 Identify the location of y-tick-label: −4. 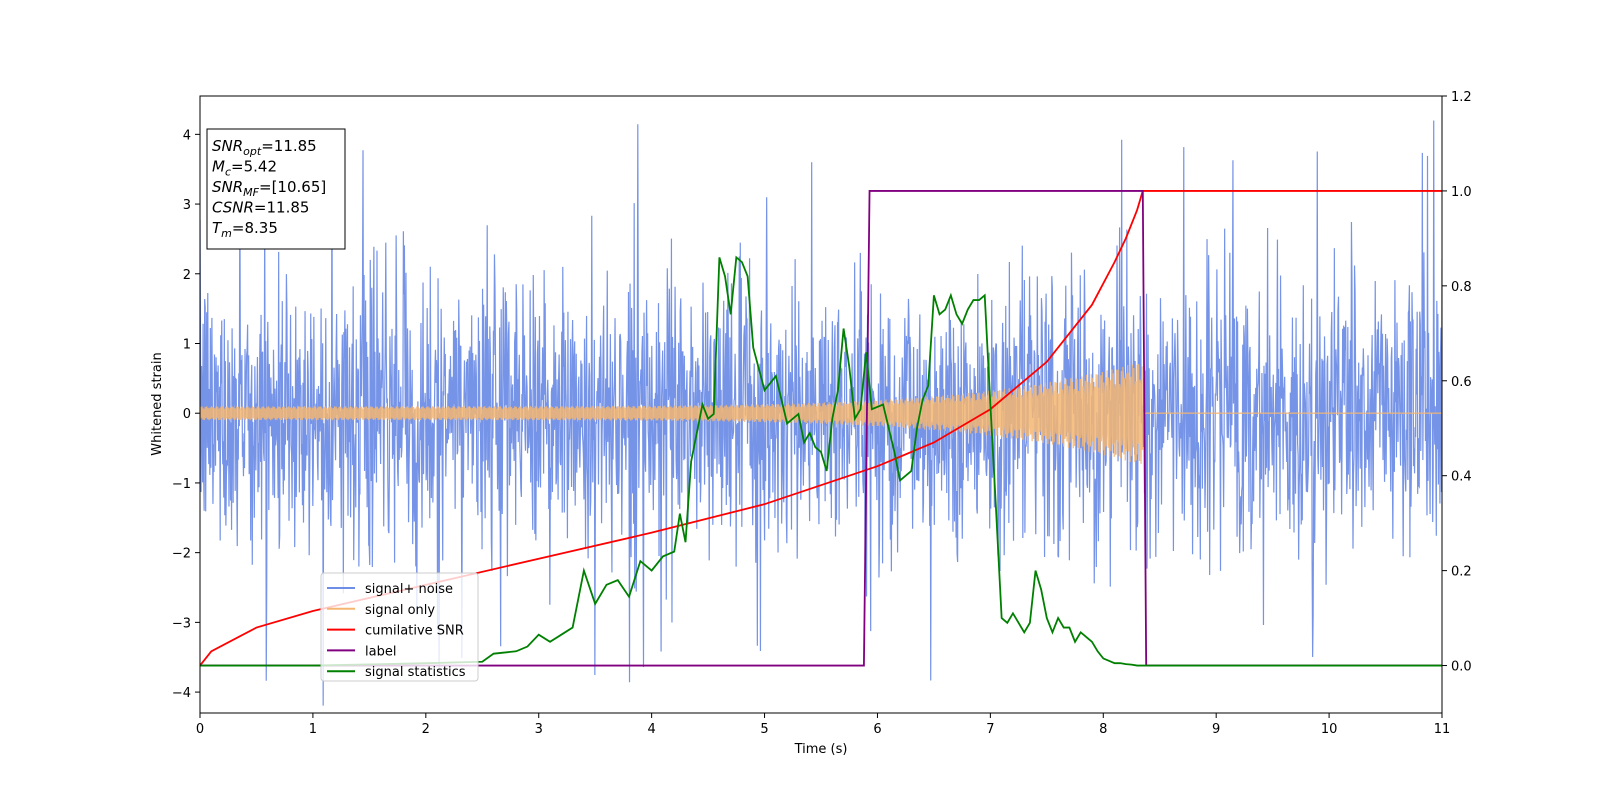
(181, 693).